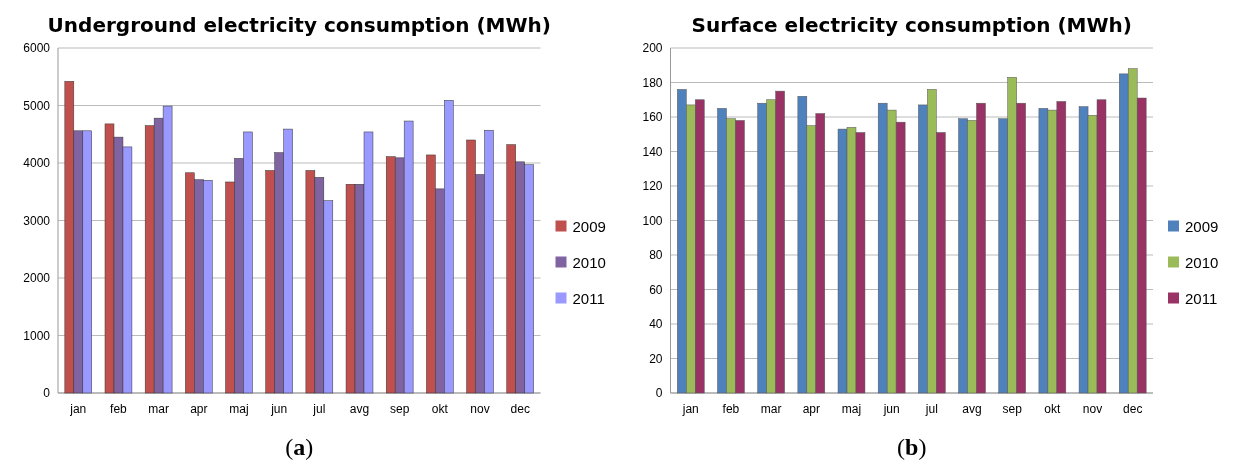 This screenshot has width=1241, height=471. I want to click on y-tick-label: 2000, so click(37, 278).